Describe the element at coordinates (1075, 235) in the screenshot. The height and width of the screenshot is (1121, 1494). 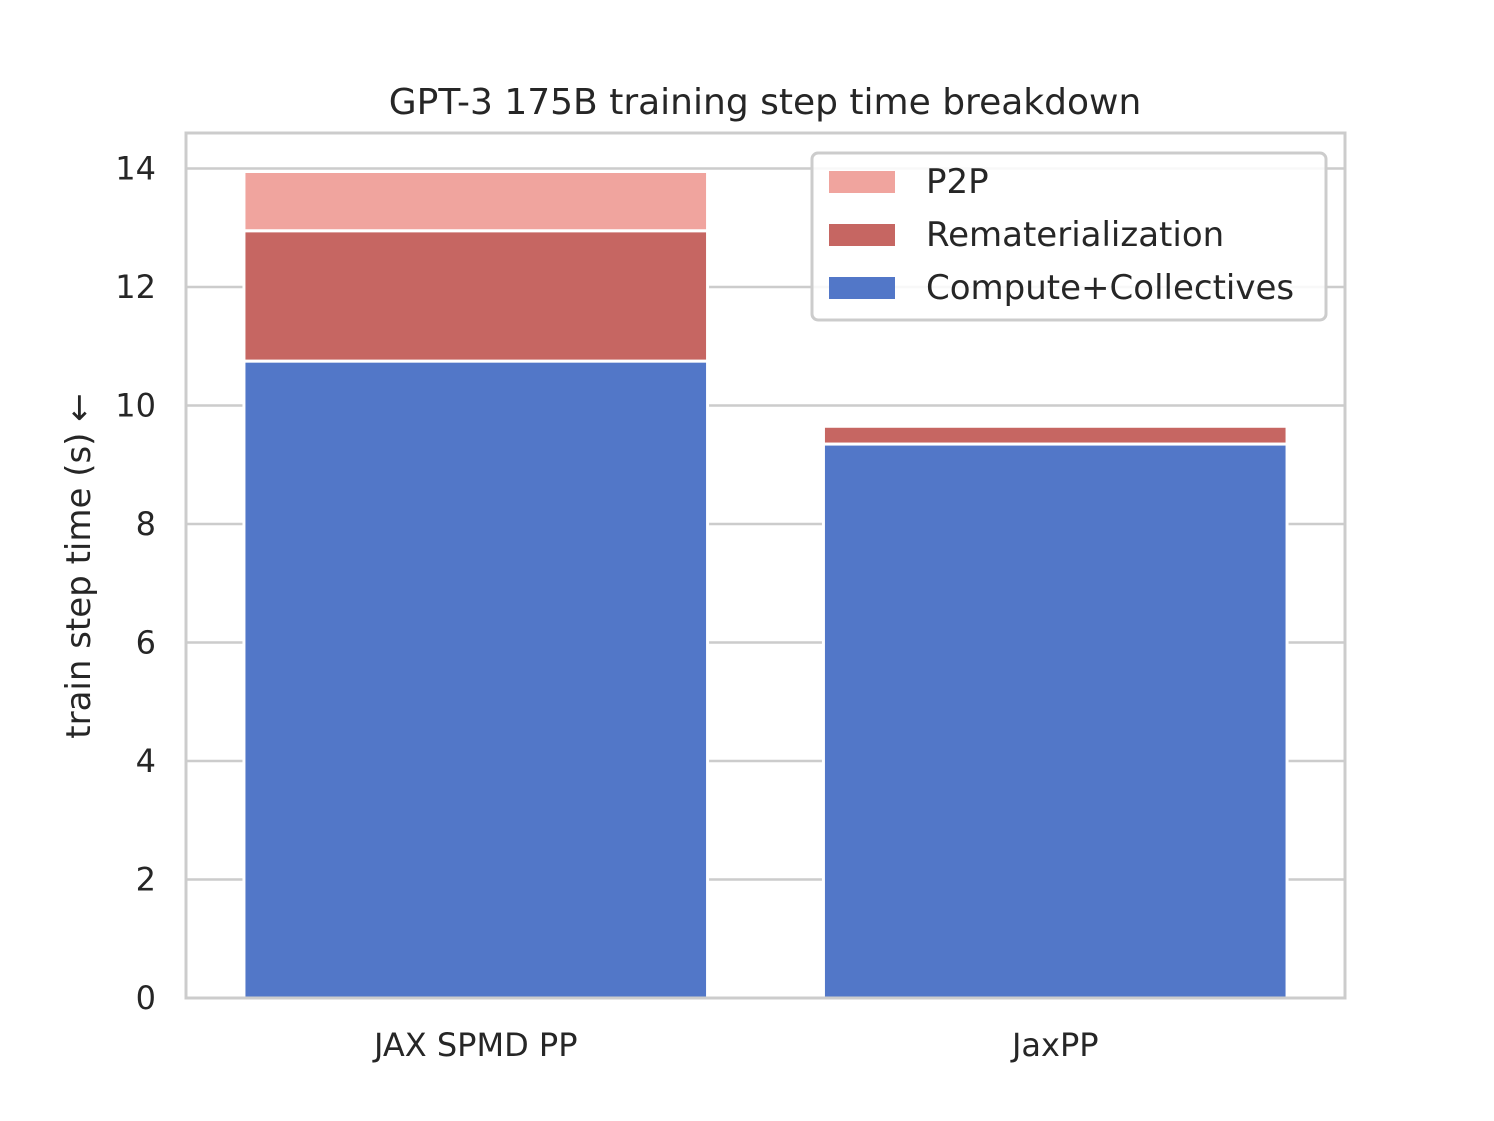
I see `legend-label: Rematerialization` at that location.